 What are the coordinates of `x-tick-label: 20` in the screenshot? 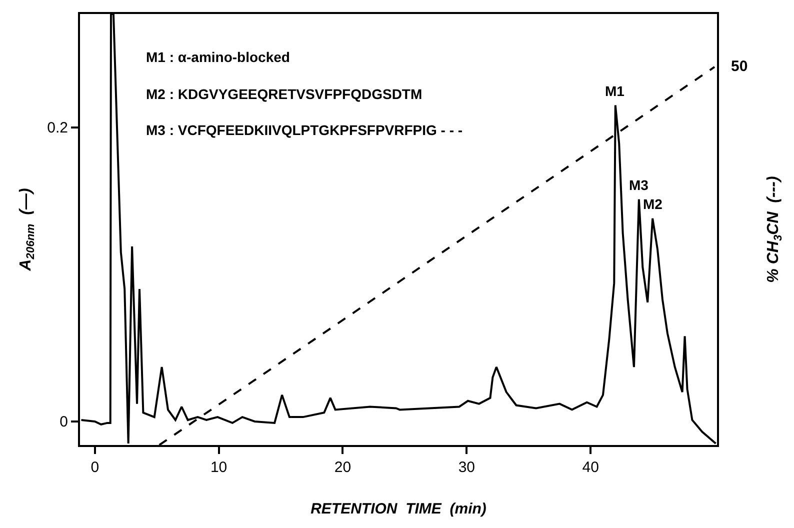 It's located at (343, 467).